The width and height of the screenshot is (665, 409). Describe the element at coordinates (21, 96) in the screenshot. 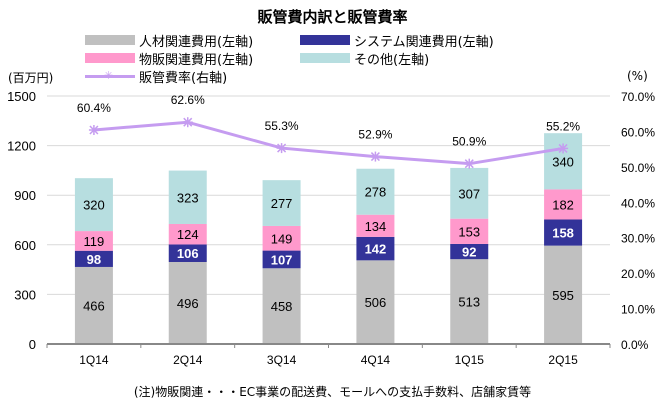

I see `left-tick-label: 1500` at that location.